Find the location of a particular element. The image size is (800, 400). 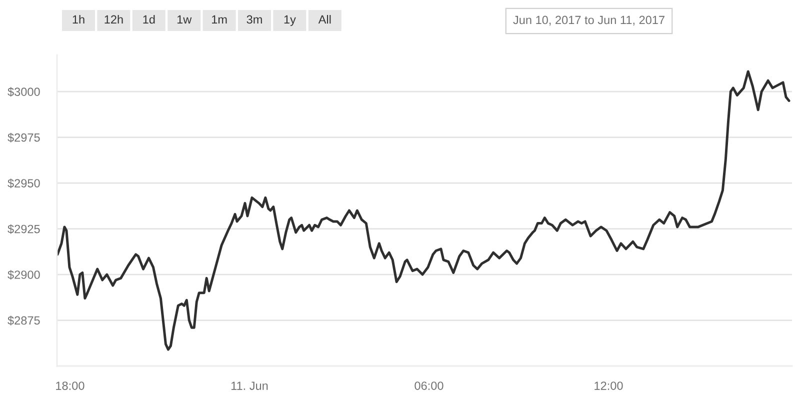

text: 1d is located at coordinates (149, 19).